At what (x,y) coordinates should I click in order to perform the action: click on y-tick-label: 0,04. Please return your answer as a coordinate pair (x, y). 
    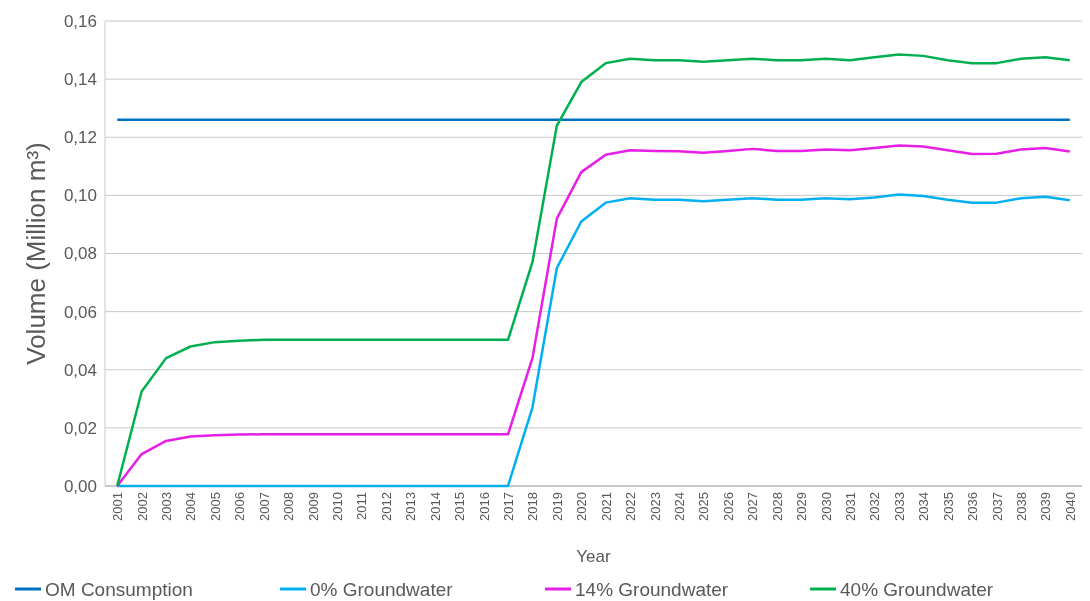
    Looking at the image, I should click on (80, 370).